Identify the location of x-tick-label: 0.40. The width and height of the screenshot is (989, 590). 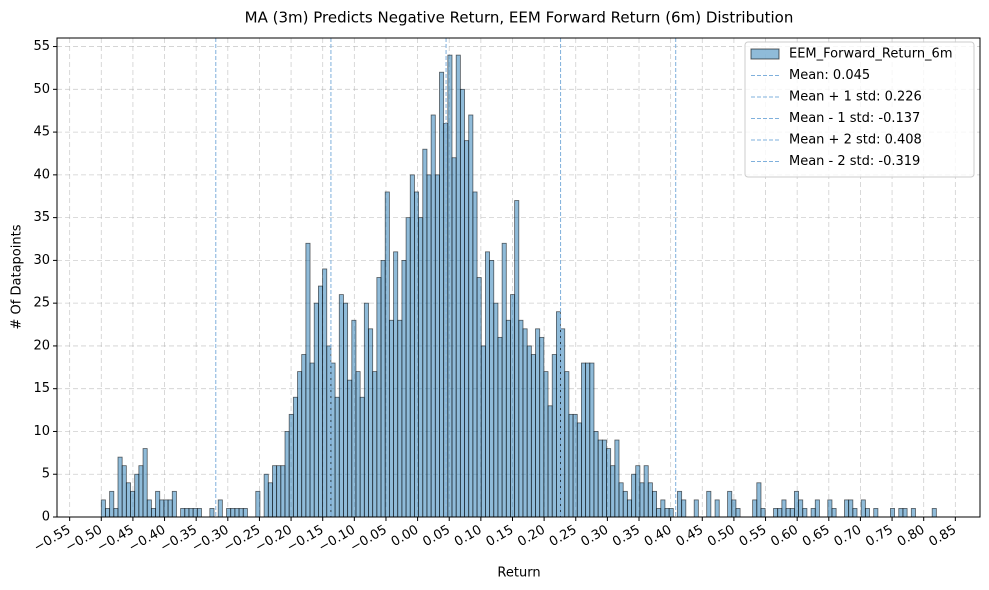
(658, 536).